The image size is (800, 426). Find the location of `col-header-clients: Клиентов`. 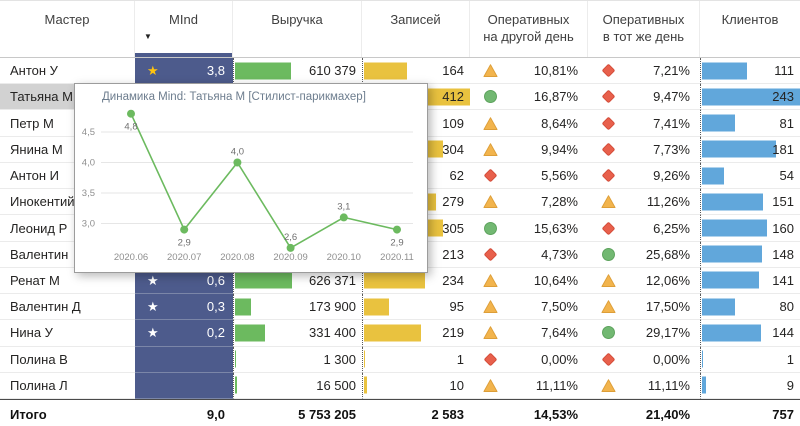

col-header-clients: Клиентов is located at coordinates (750, 29).